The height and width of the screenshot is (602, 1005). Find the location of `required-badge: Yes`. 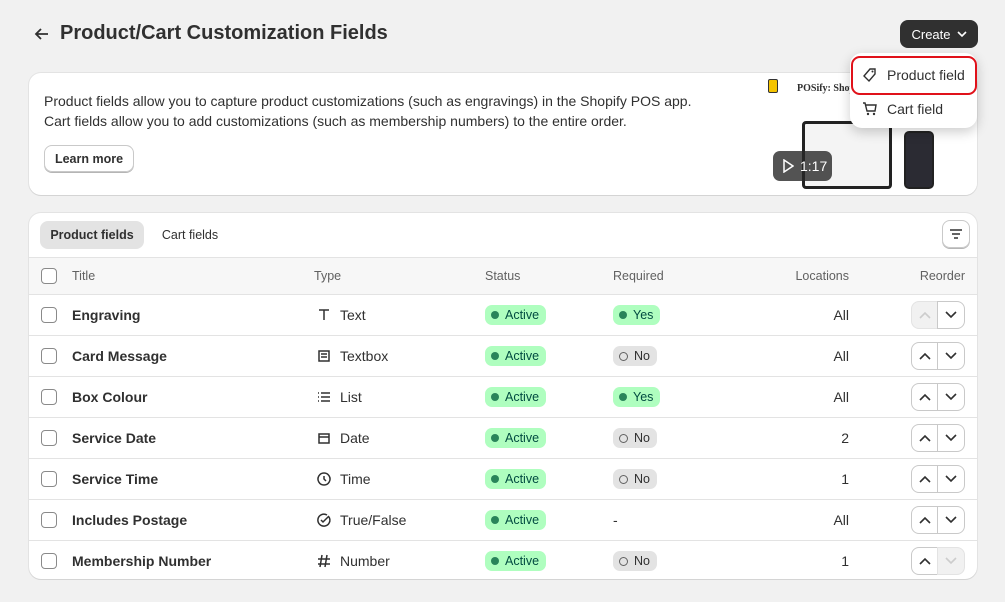

required-badge: Yes is located at coordinates (637, 397).